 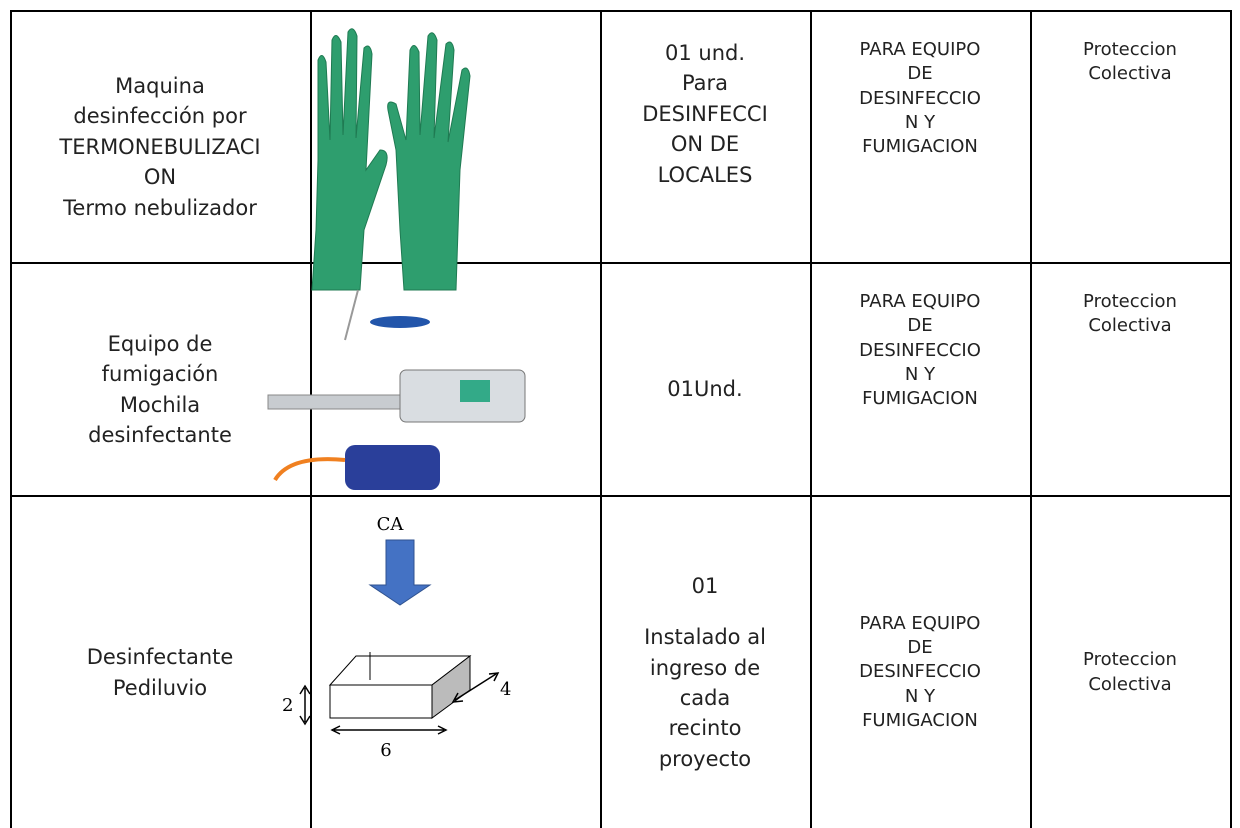 What do you see at coordinates (705, 728) in the screenshot?
I see `cell-text: recinto` at bounding box center [705, 728].